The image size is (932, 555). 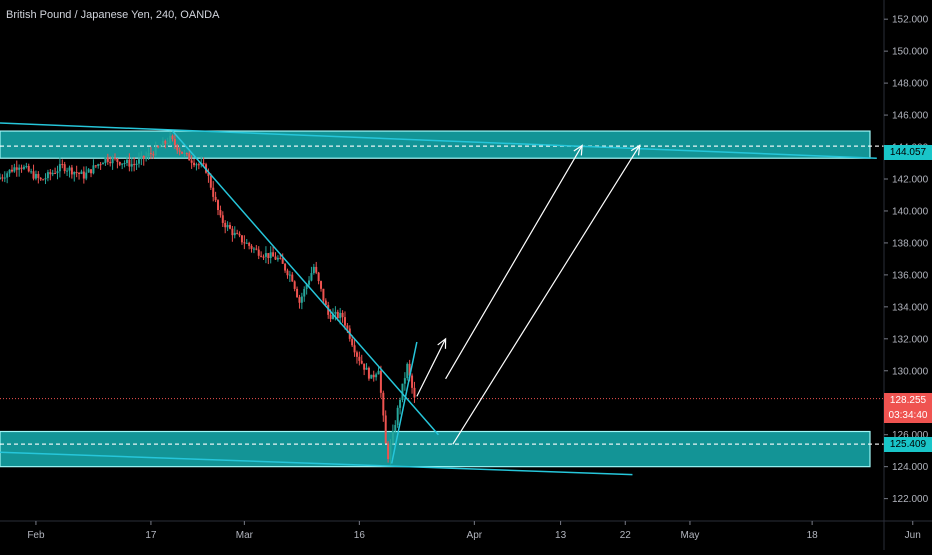 What do you see at coordinates (813, 535) in the screenshot?
I see `time-axis-label: 18` at bounding box center [813, 535].